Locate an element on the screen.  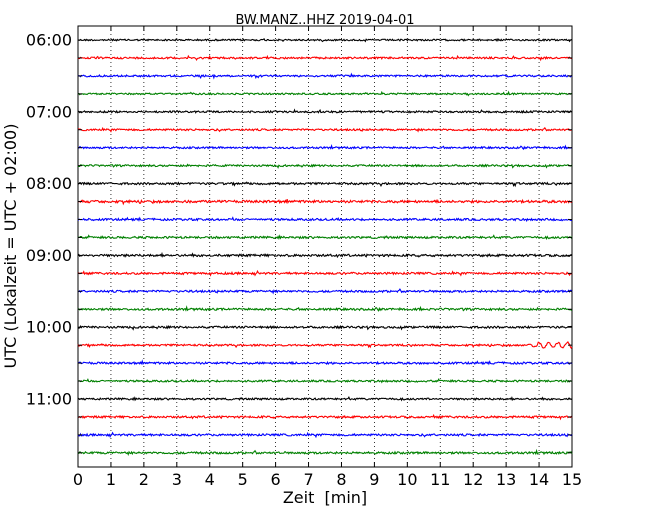
x-tick-label: 15 is located at coordinates (572, 479).